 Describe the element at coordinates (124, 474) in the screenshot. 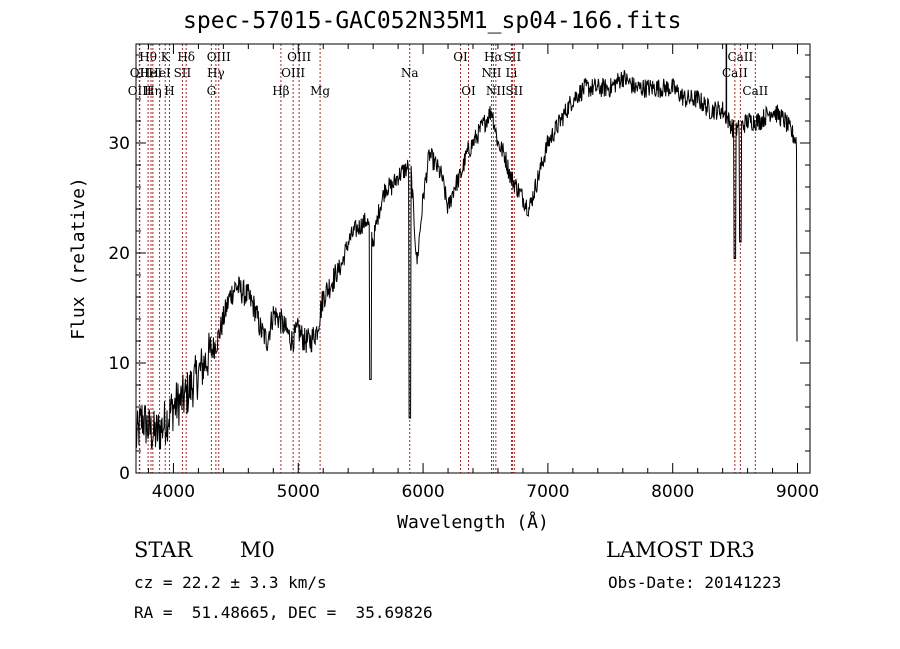

I see `y-tick-label: 0` at that location.